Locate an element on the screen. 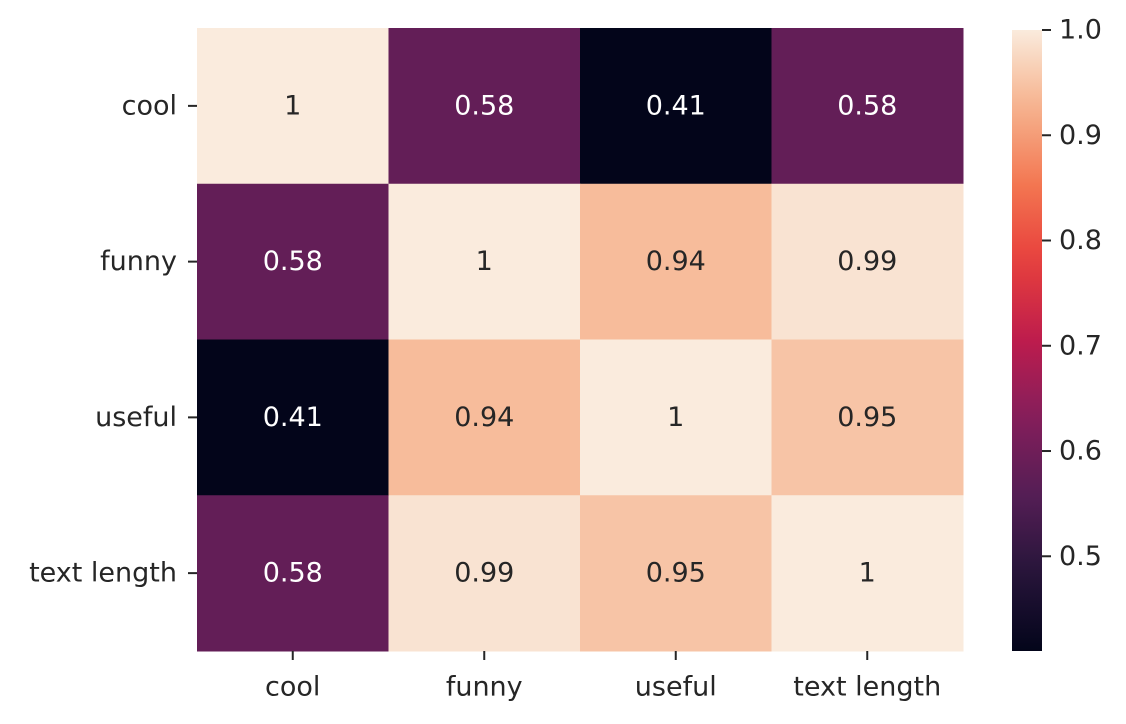 The width and height of the screenshot is (1126, 724). cell-annotation-r3-c3: 1 is located at coordinates (867, 573).